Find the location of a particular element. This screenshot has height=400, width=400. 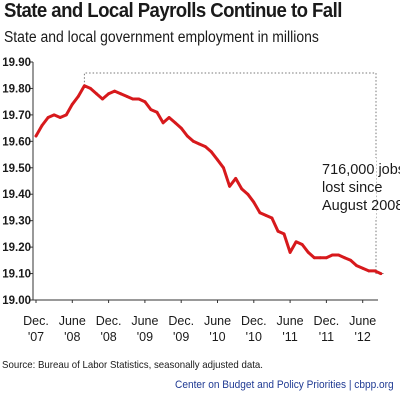

x-tick-label-year: '12 is located at coordinates (363, 337).